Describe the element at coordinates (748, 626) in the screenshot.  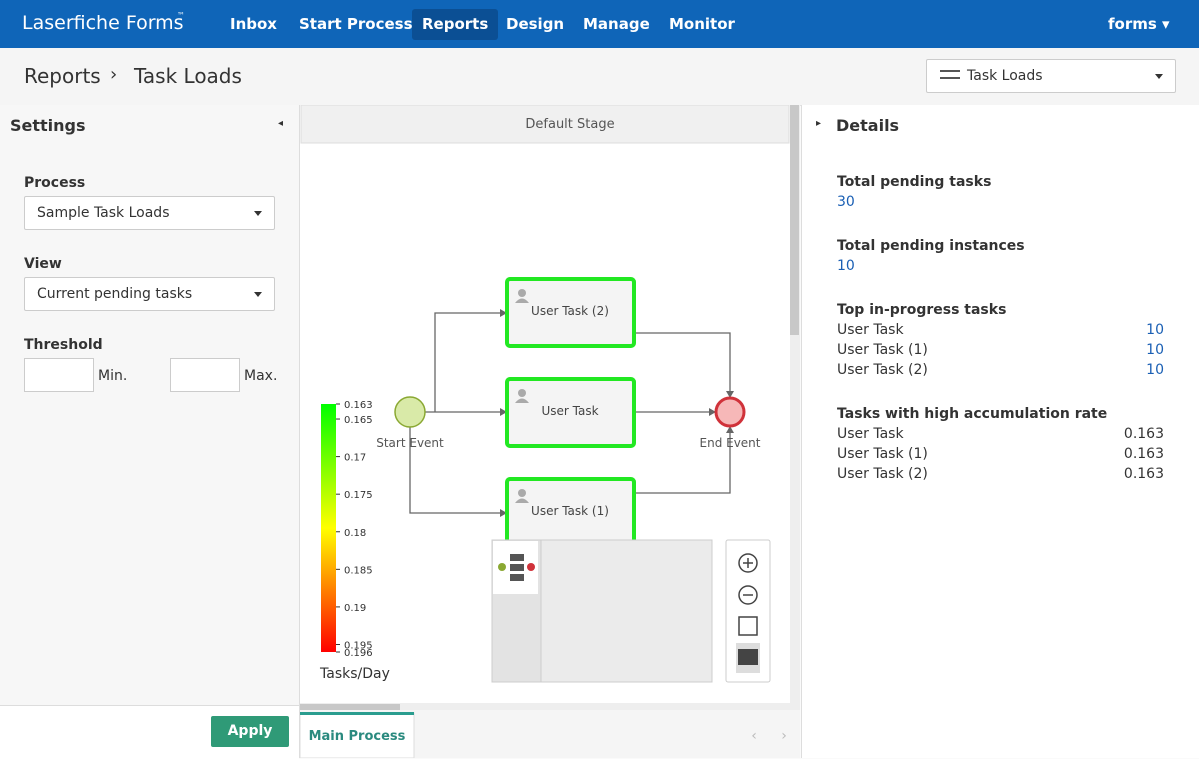
I see `fit-view` at that location.